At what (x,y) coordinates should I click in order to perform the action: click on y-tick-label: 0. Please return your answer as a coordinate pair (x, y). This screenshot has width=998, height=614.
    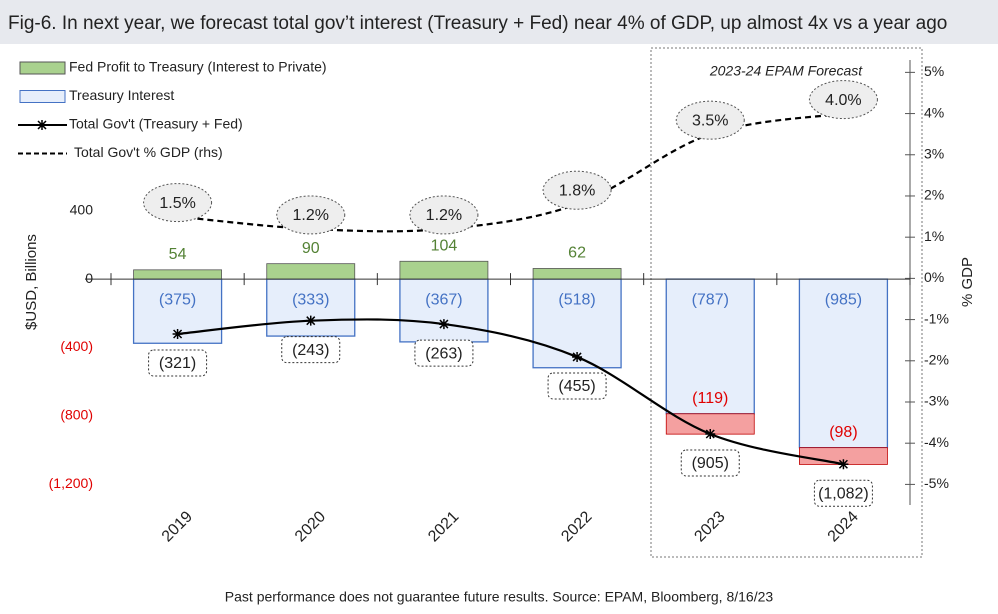
    Looking at the image, I should click on (89, 278).